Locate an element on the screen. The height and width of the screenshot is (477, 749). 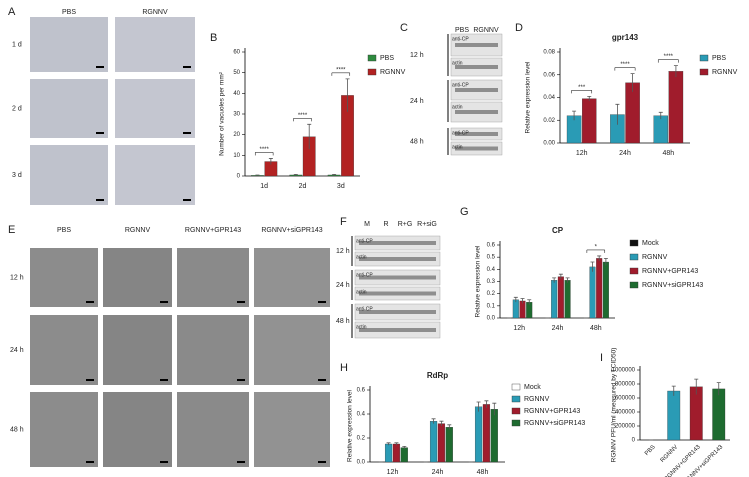
column-label: M is located at coordinates (367, 224).